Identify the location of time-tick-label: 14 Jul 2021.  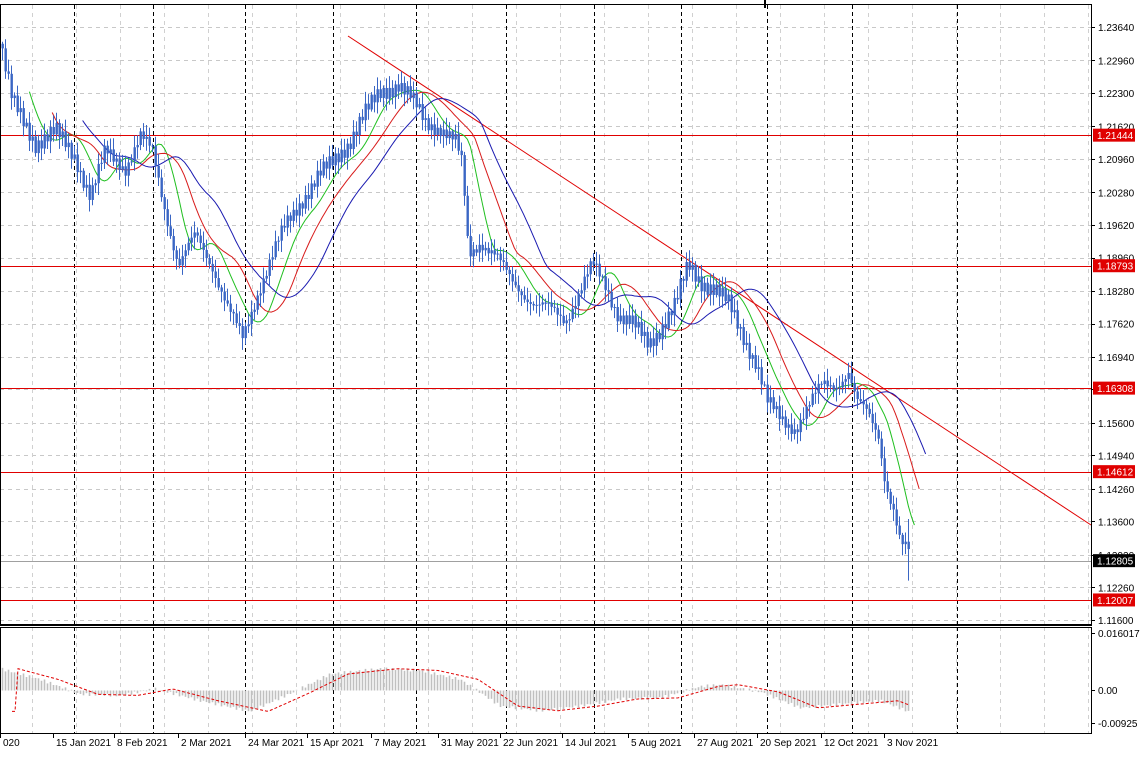
(591, 743).